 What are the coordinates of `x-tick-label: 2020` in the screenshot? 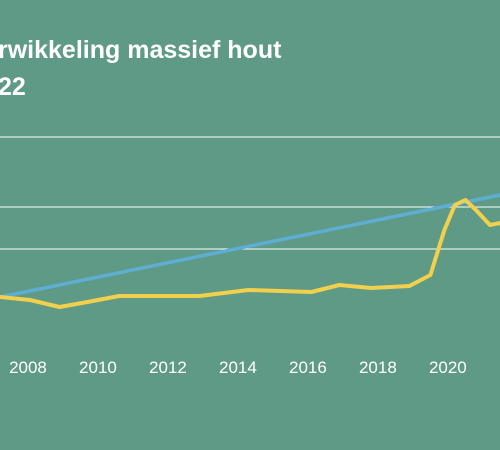 It's located at (448, 367).